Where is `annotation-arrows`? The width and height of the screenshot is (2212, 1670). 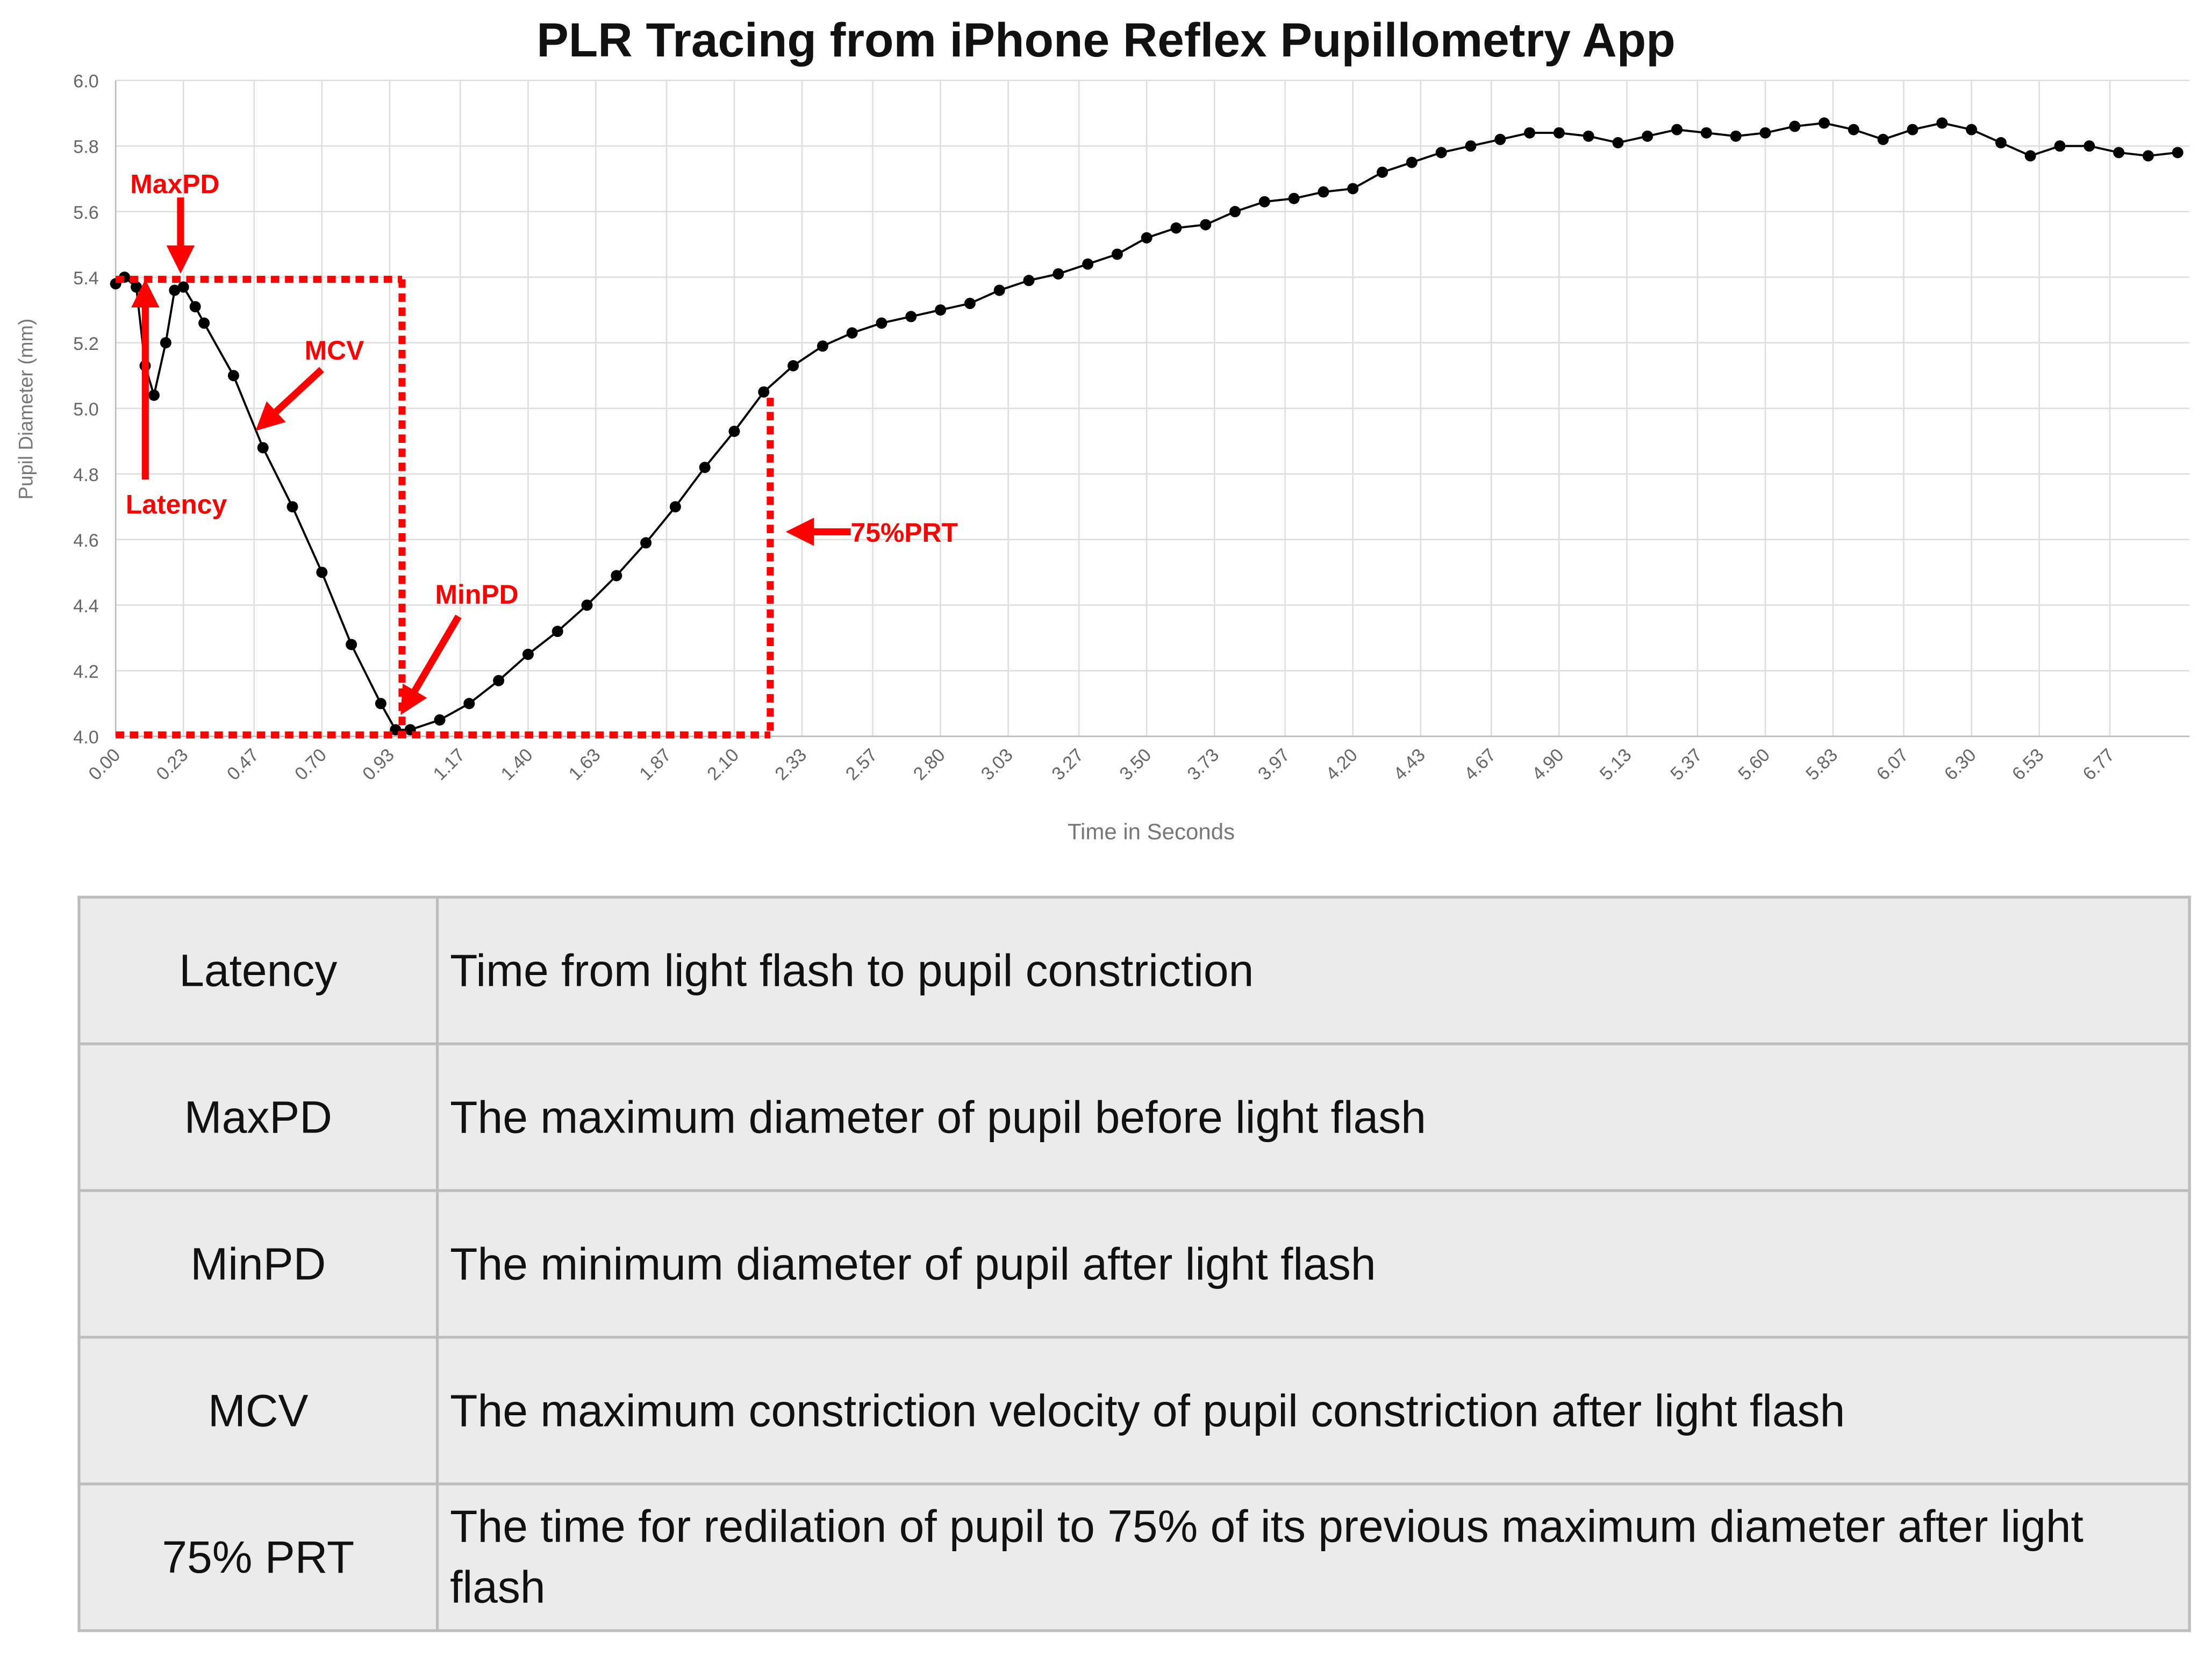
annotation-arrows is located at coordinates (491, 456).